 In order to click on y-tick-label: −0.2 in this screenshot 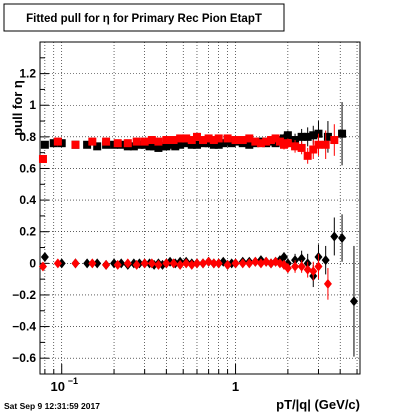, I will do `click(24, 295)`.